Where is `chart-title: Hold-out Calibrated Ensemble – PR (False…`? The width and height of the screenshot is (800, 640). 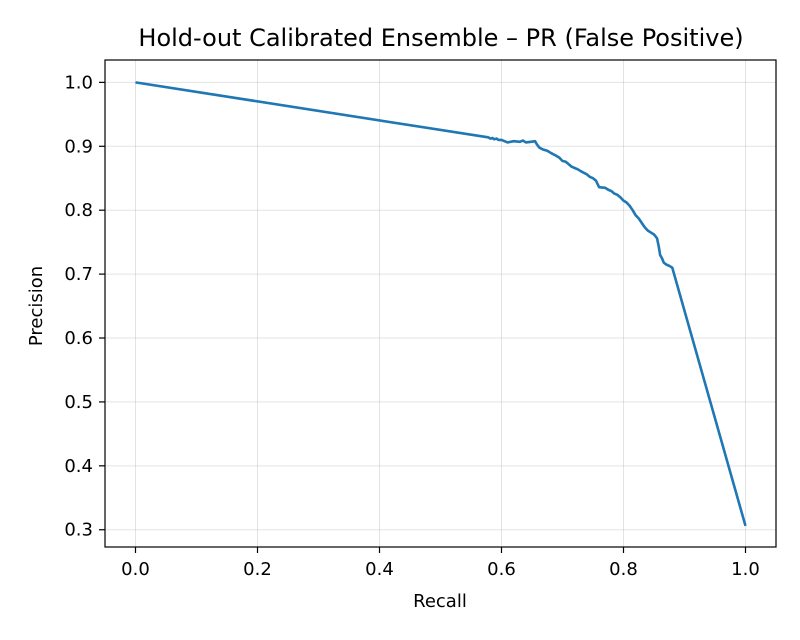 chart-title: Hold-out Calibrated Ensemble – PR (False… is located at coordinates (440, 38).